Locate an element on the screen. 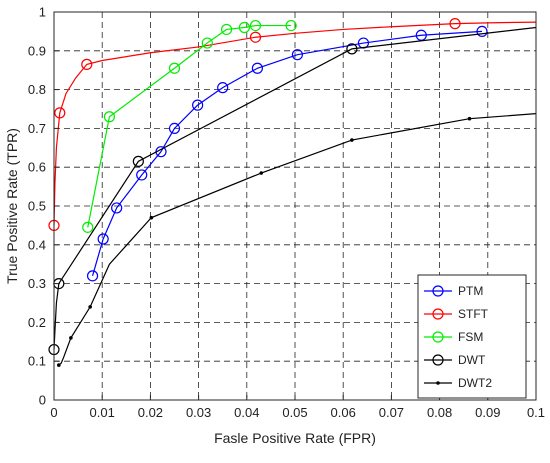 The height and width of the screenshot is (463, 550). y-tick-label: 0.5 is located at coordinates (37, 206).